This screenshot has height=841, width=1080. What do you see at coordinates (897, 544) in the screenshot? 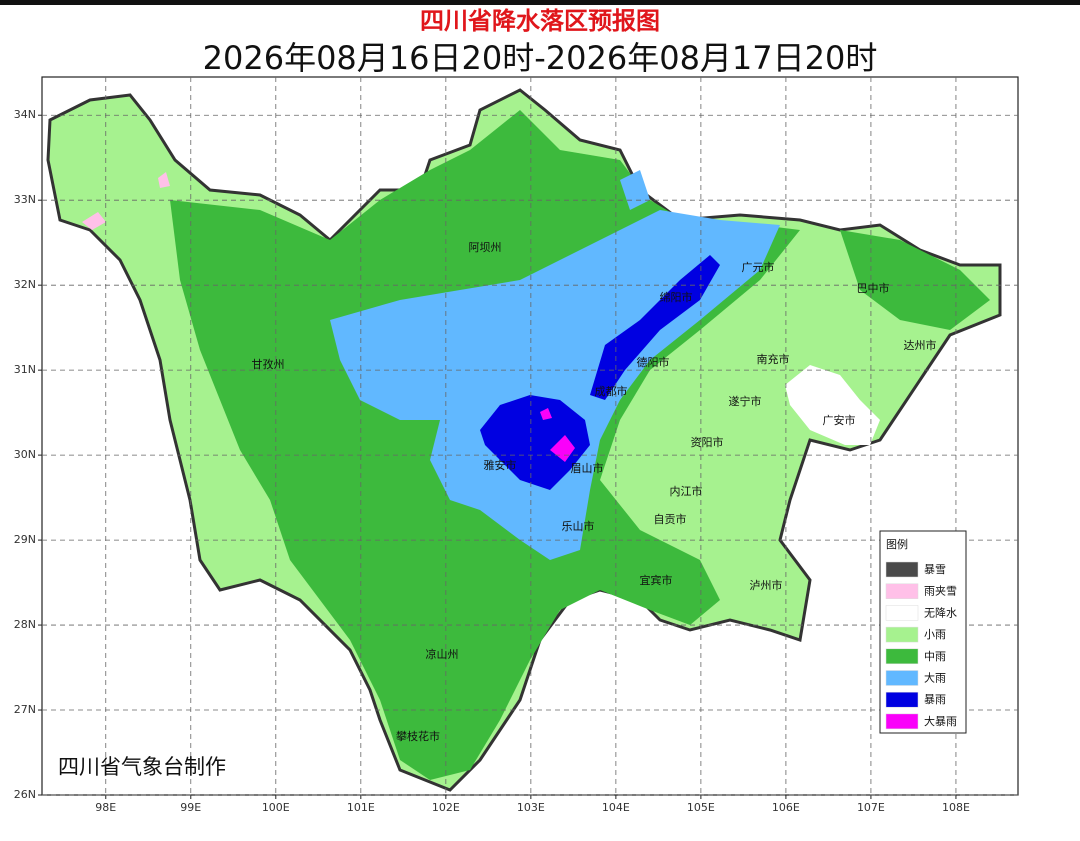
I see `legend-title: 图例` at bounding box center [897, 544].